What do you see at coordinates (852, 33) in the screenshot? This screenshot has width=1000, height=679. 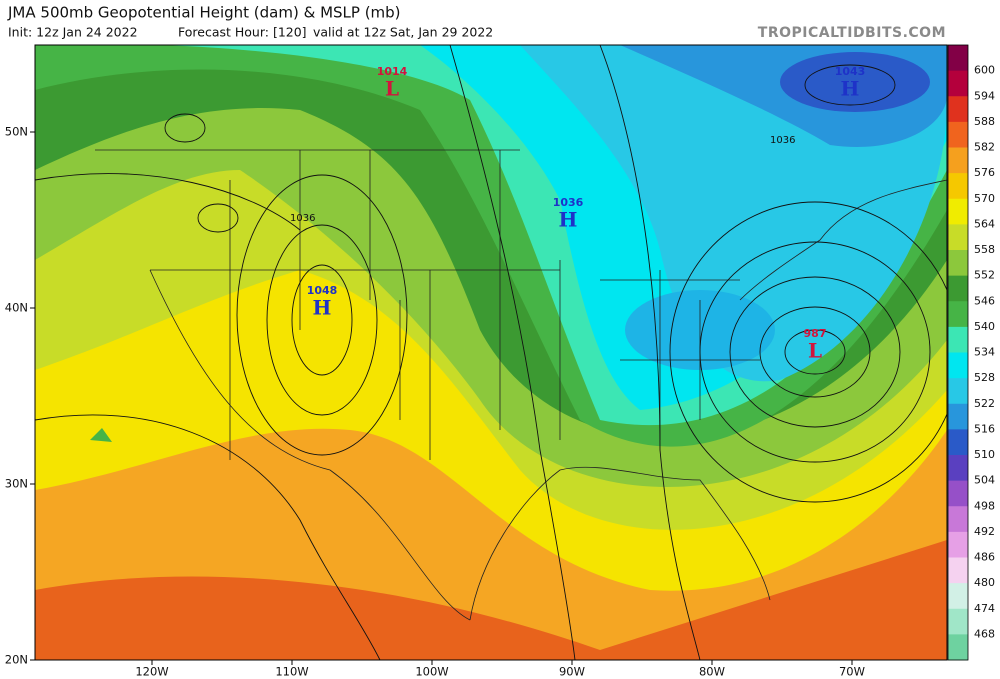 I see `site-name: TROPICALTIDBITS.COM` at bounding box center [852, 33].